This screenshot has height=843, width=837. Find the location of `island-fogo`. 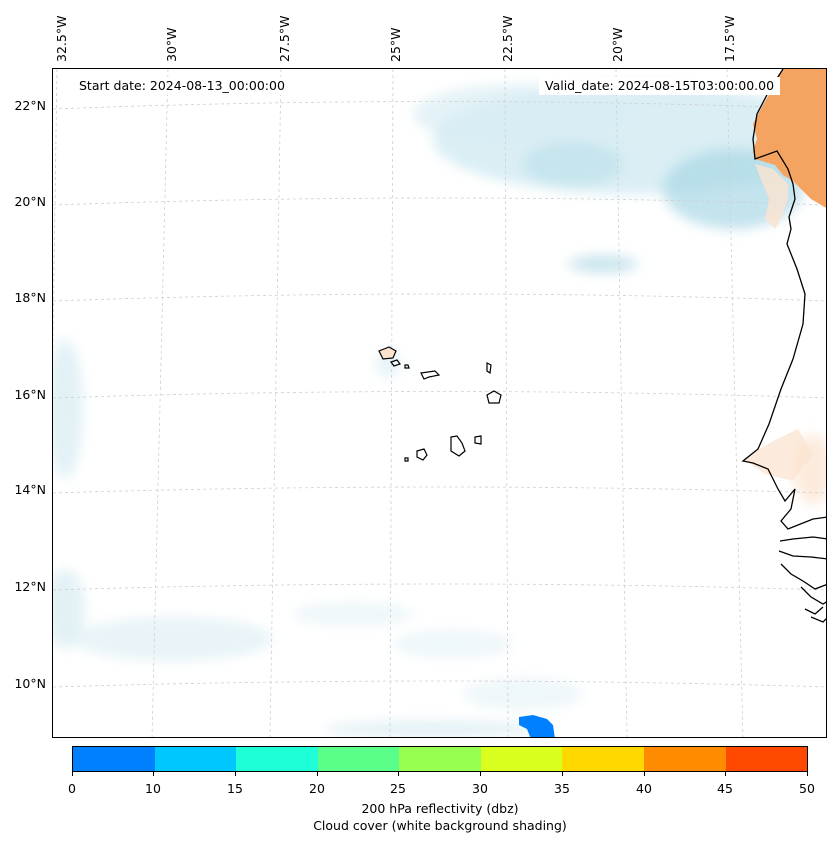

island-fogo is located at coordinates (422, 454).